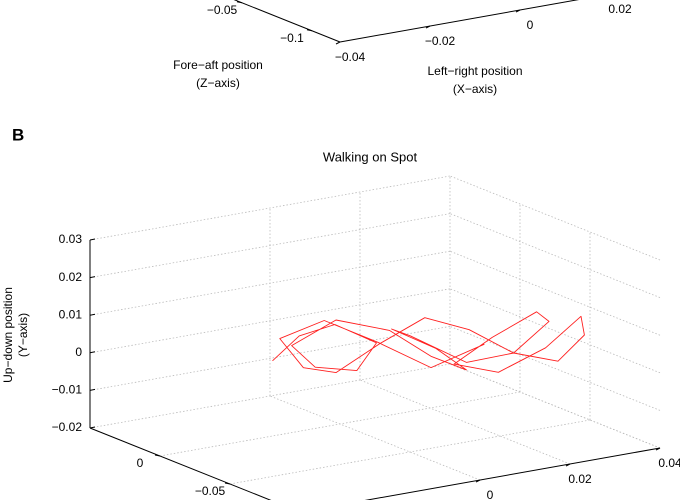 The image size is (680, 500). What do you see at coordinates (71, 239) in the screenshot?
I see `y-tick-label: 0.03` at bounding box center [71, 239].